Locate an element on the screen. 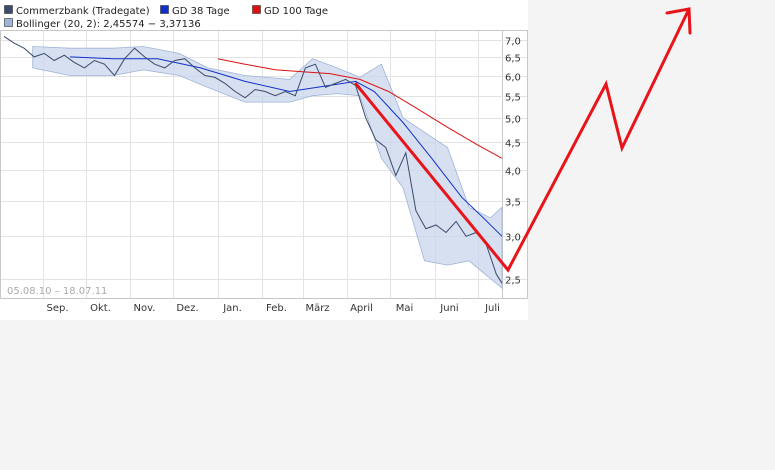 The height and width of the screenshot is (470, 775). x-tick-label: Okt. is located at coordinates (100, 308).